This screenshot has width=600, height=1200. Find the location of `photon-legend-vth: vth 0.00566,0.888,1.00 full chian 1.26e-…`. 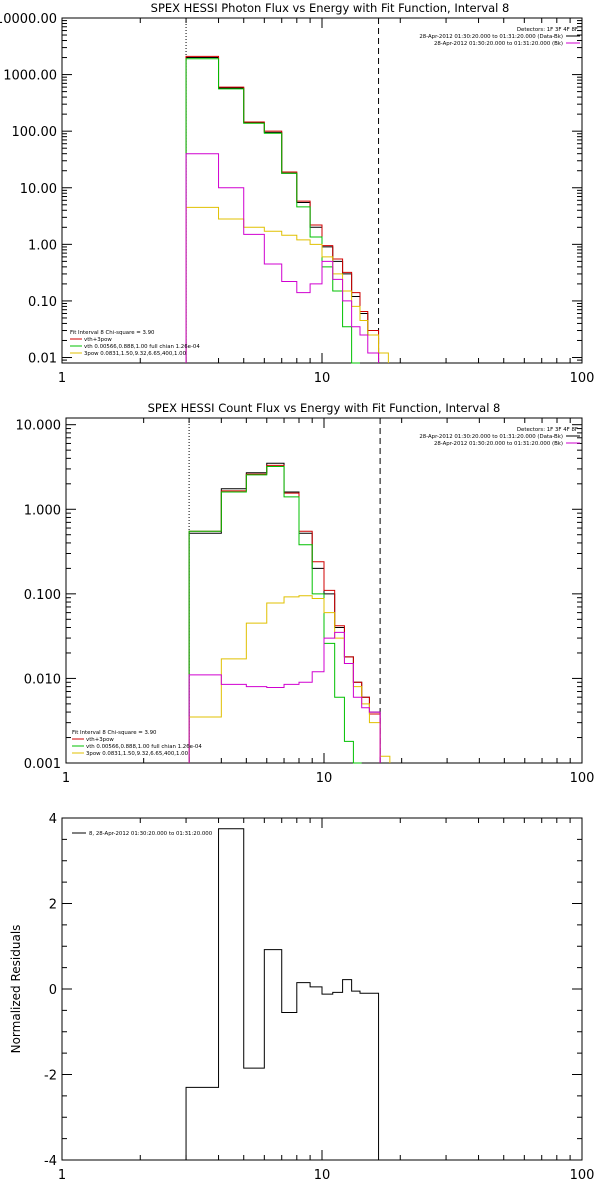

photon-legend-vth: vth 0.00566,0.888,1.00 full chian 1.26e-… is located at coordinates (142, 347).